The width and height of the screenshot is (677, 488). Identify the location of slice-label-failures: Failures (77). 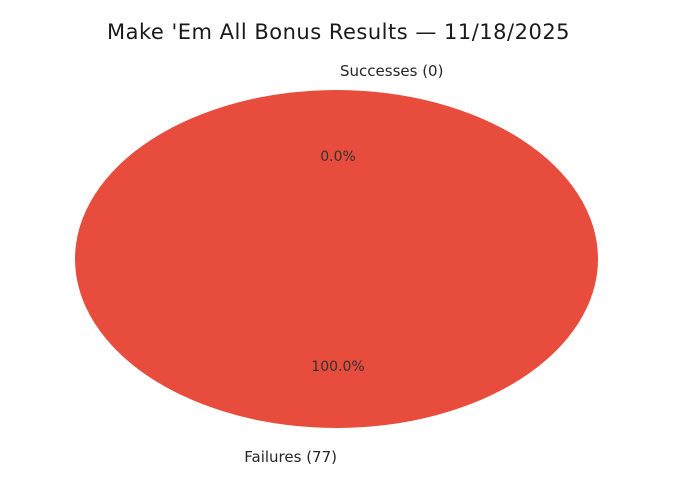
(290, 457).